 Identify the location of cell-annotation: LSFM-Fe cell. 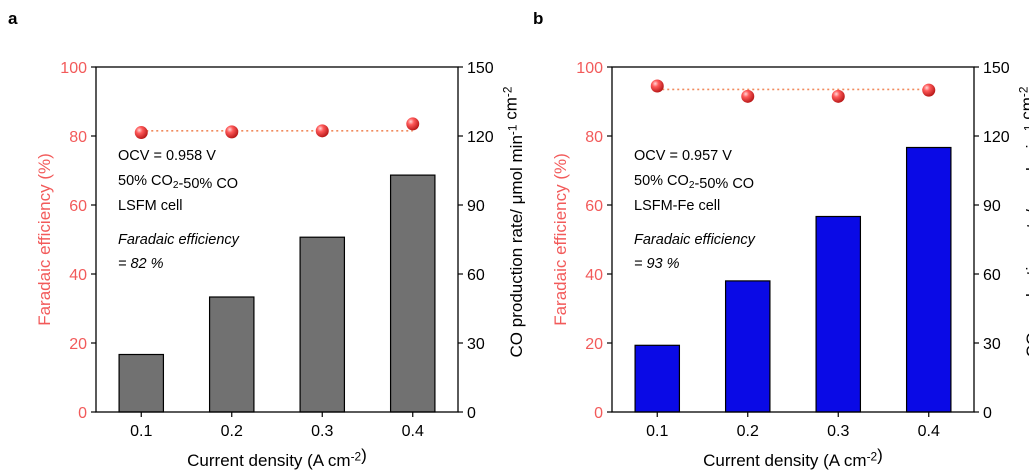
(677, 206).